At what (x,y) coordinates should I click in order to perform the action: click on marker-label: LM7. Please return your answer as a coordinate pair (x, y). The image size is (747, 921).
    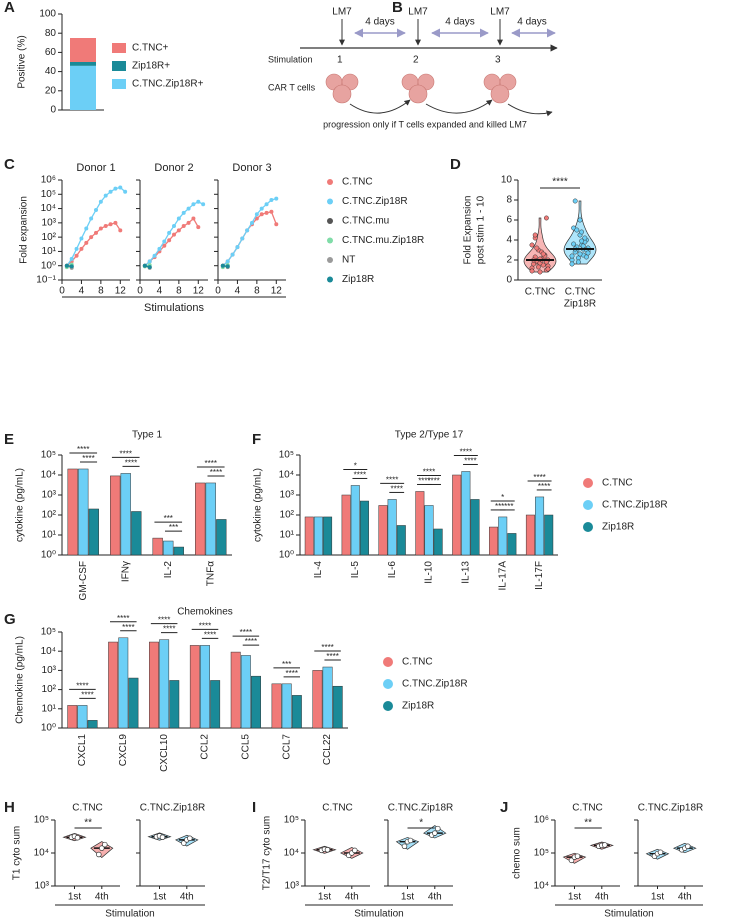
    Looking at the image, I should click on (500, 12).